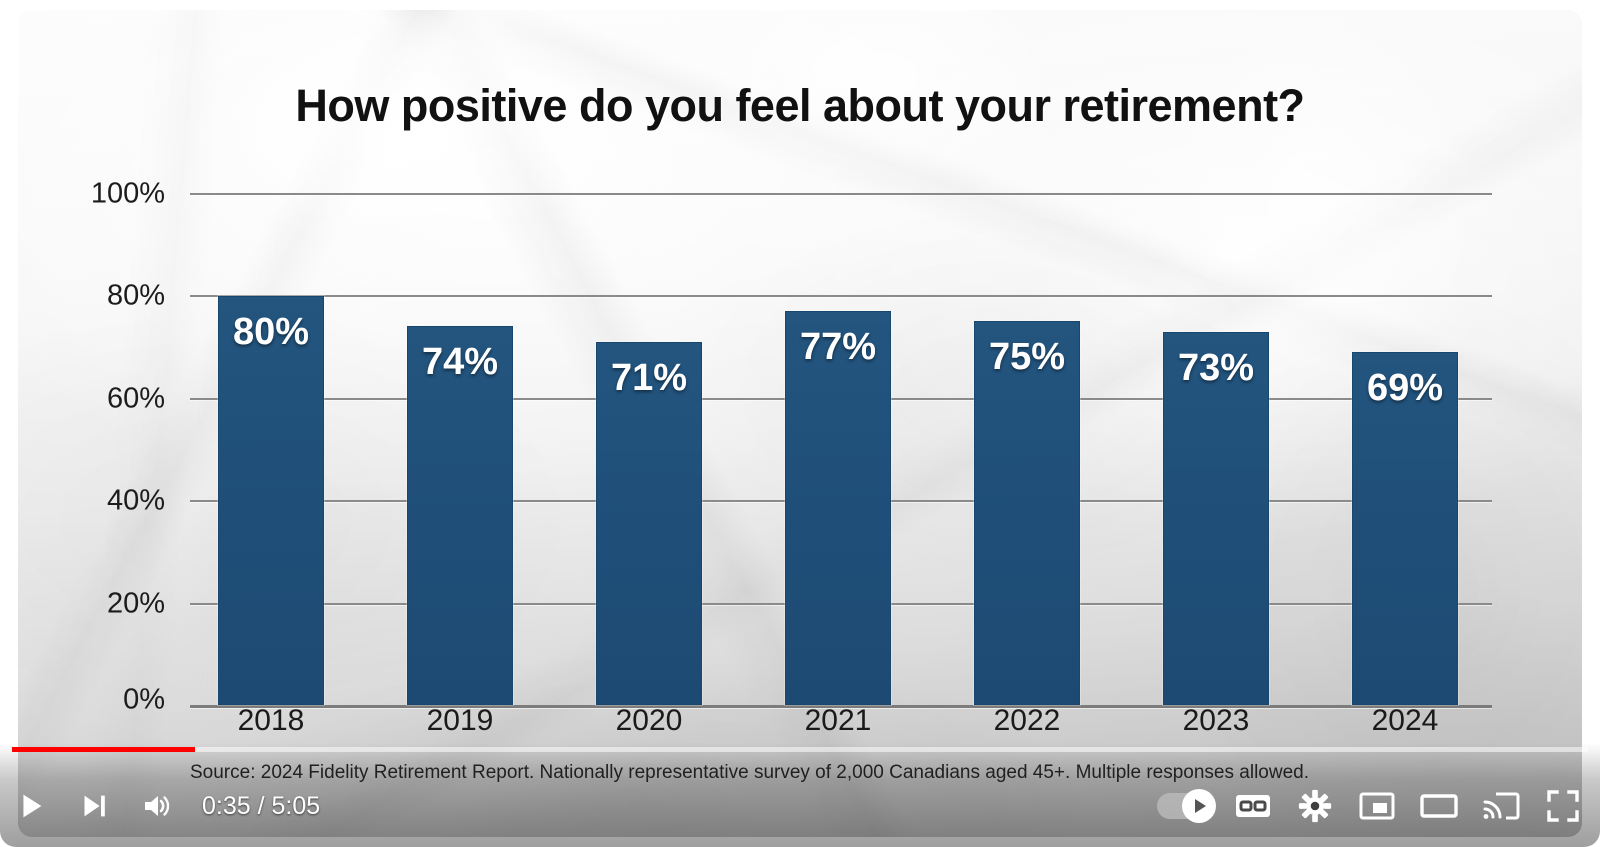 The image size is (1600, 847). I want to click on closed-captions-icon, so click(1253, 806).